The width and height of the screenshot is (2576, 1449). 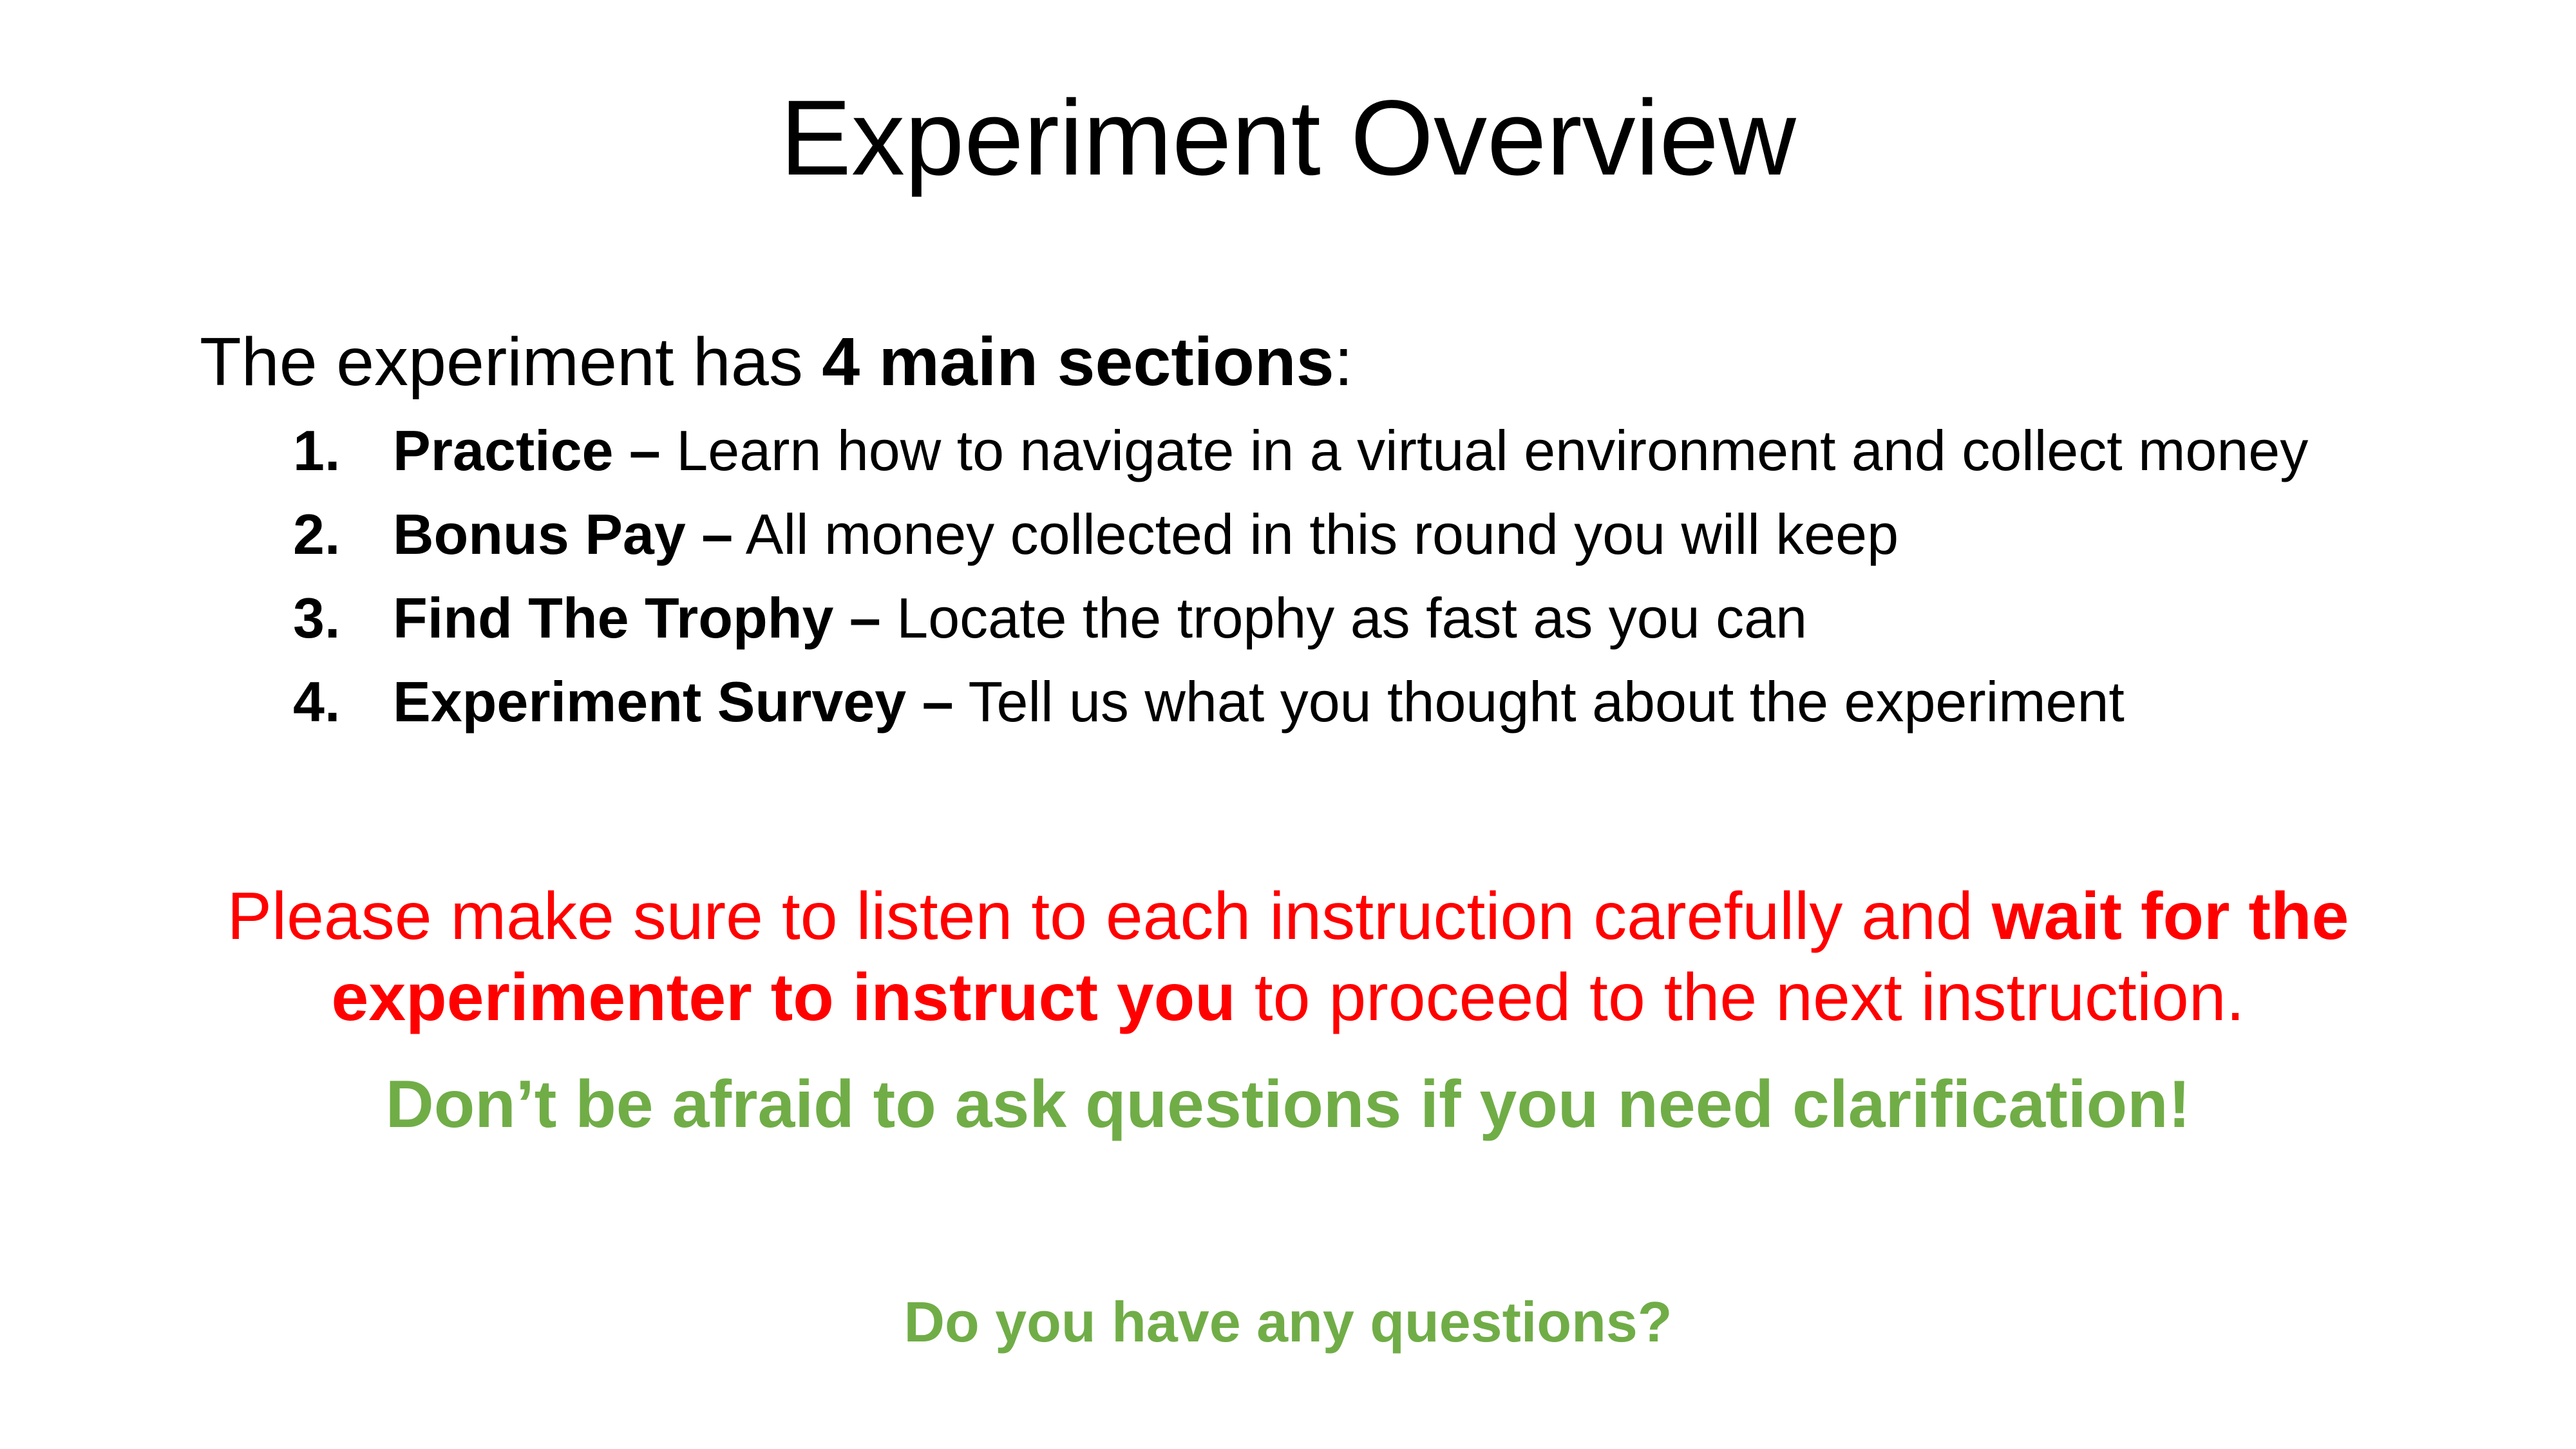 What do you see at coordinates (1078, 362) in the screenshot?
I see `intro-emphasis: 4 main sections` at bounding box center [1078, 362].